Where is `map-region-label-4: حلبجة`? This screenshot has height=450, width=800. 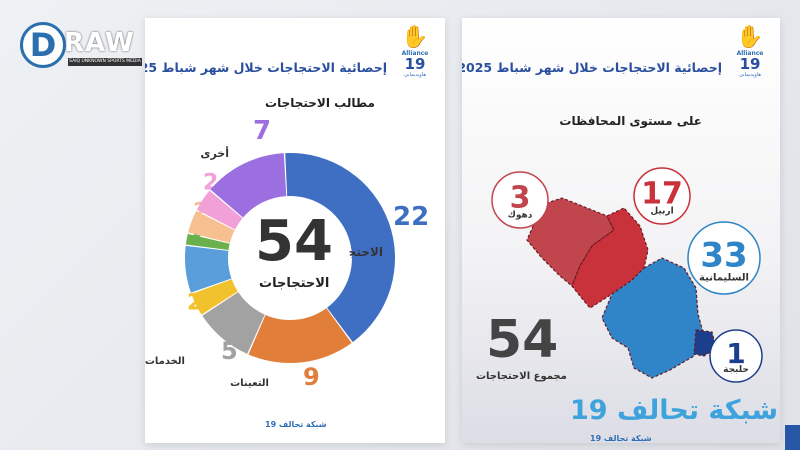
map-region-label-4: حلبجة is located at coordinates (736, 370).